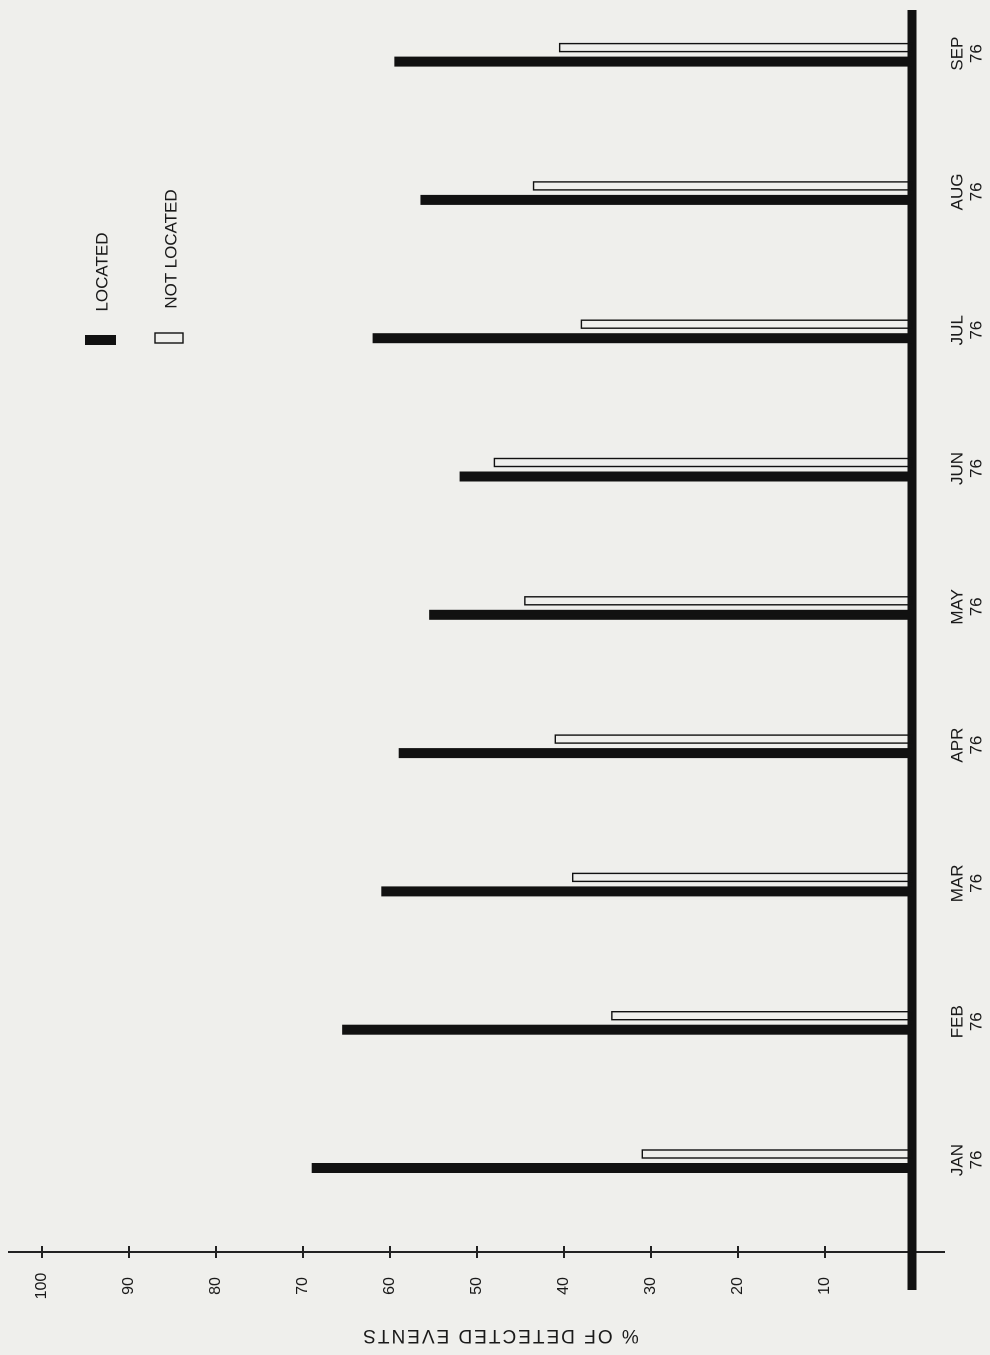  What do you see at coordinates (134, 267) in the screenshot?
I see `legend: LOCATED NOT LOCATED` at bounding box center [134, 267].